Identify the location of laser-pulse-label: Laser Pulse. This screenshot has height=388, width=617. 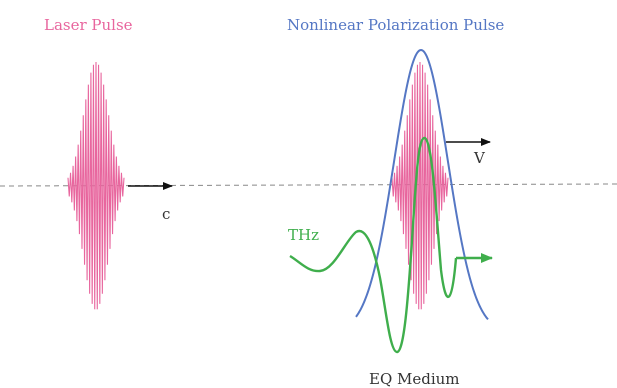
(88, 25).